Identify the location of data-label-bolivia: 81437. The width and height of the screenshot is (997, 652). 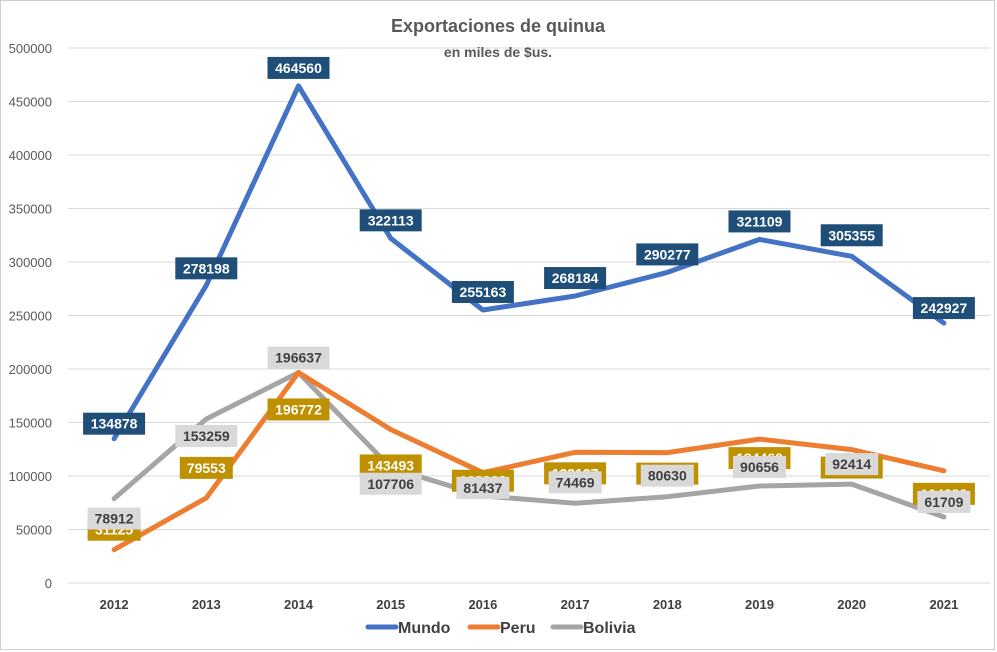
(483, 487).